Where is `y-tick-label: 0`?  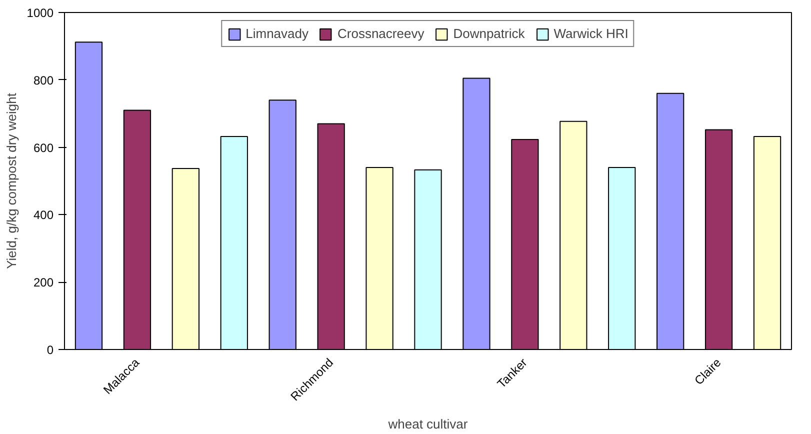
y-tick-label: 0 is located at coordinates (50, 350).